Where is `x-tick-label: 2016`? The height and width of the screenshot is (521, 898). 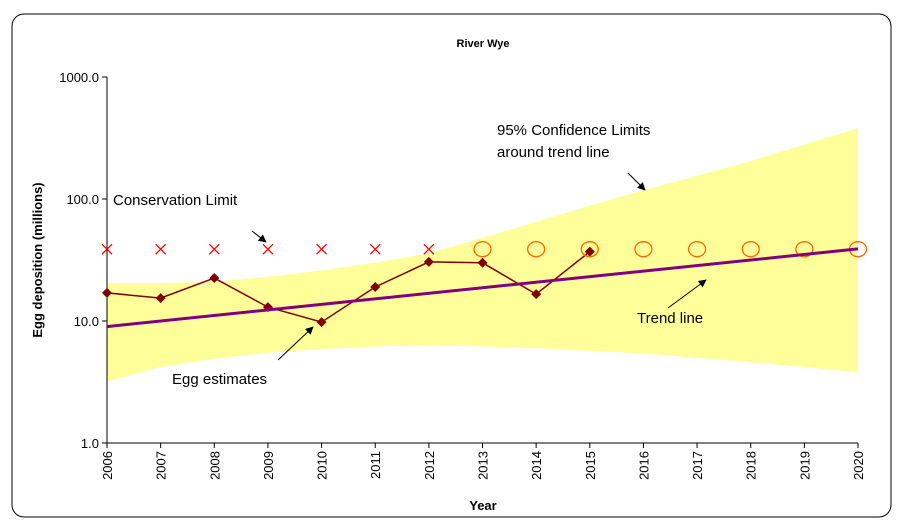
x-tick-label: 2016 is located at coordinates (643, 465).